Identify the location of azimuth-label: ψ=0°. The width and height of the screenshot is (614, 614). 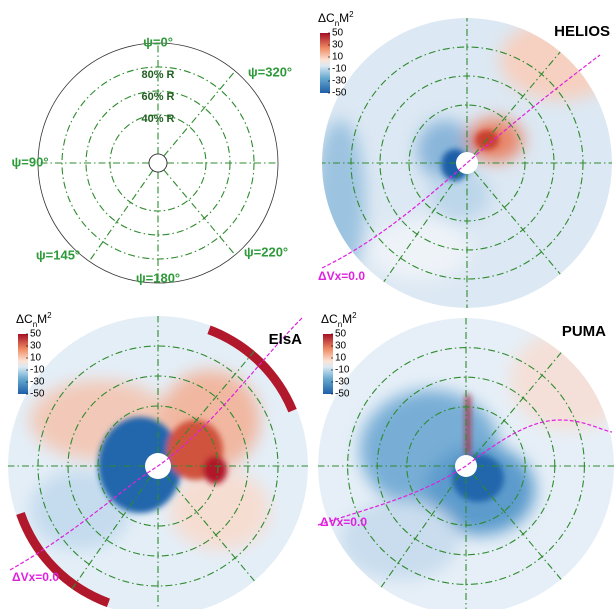
(158, 41).